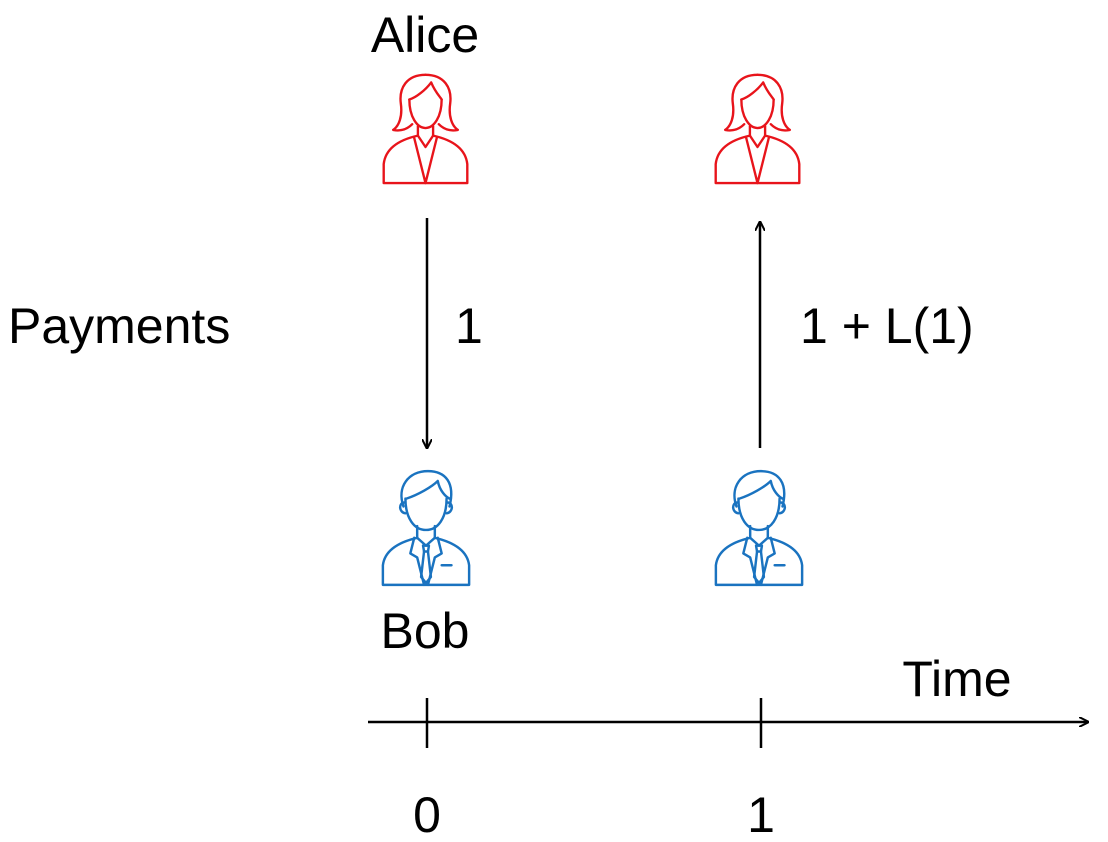 Image resolution: width=1108 pixels, height=842 pixels. Describe the element at coordinates (427, 814) in the screenshot. I see `timeline-tick-label: 0` at that location.